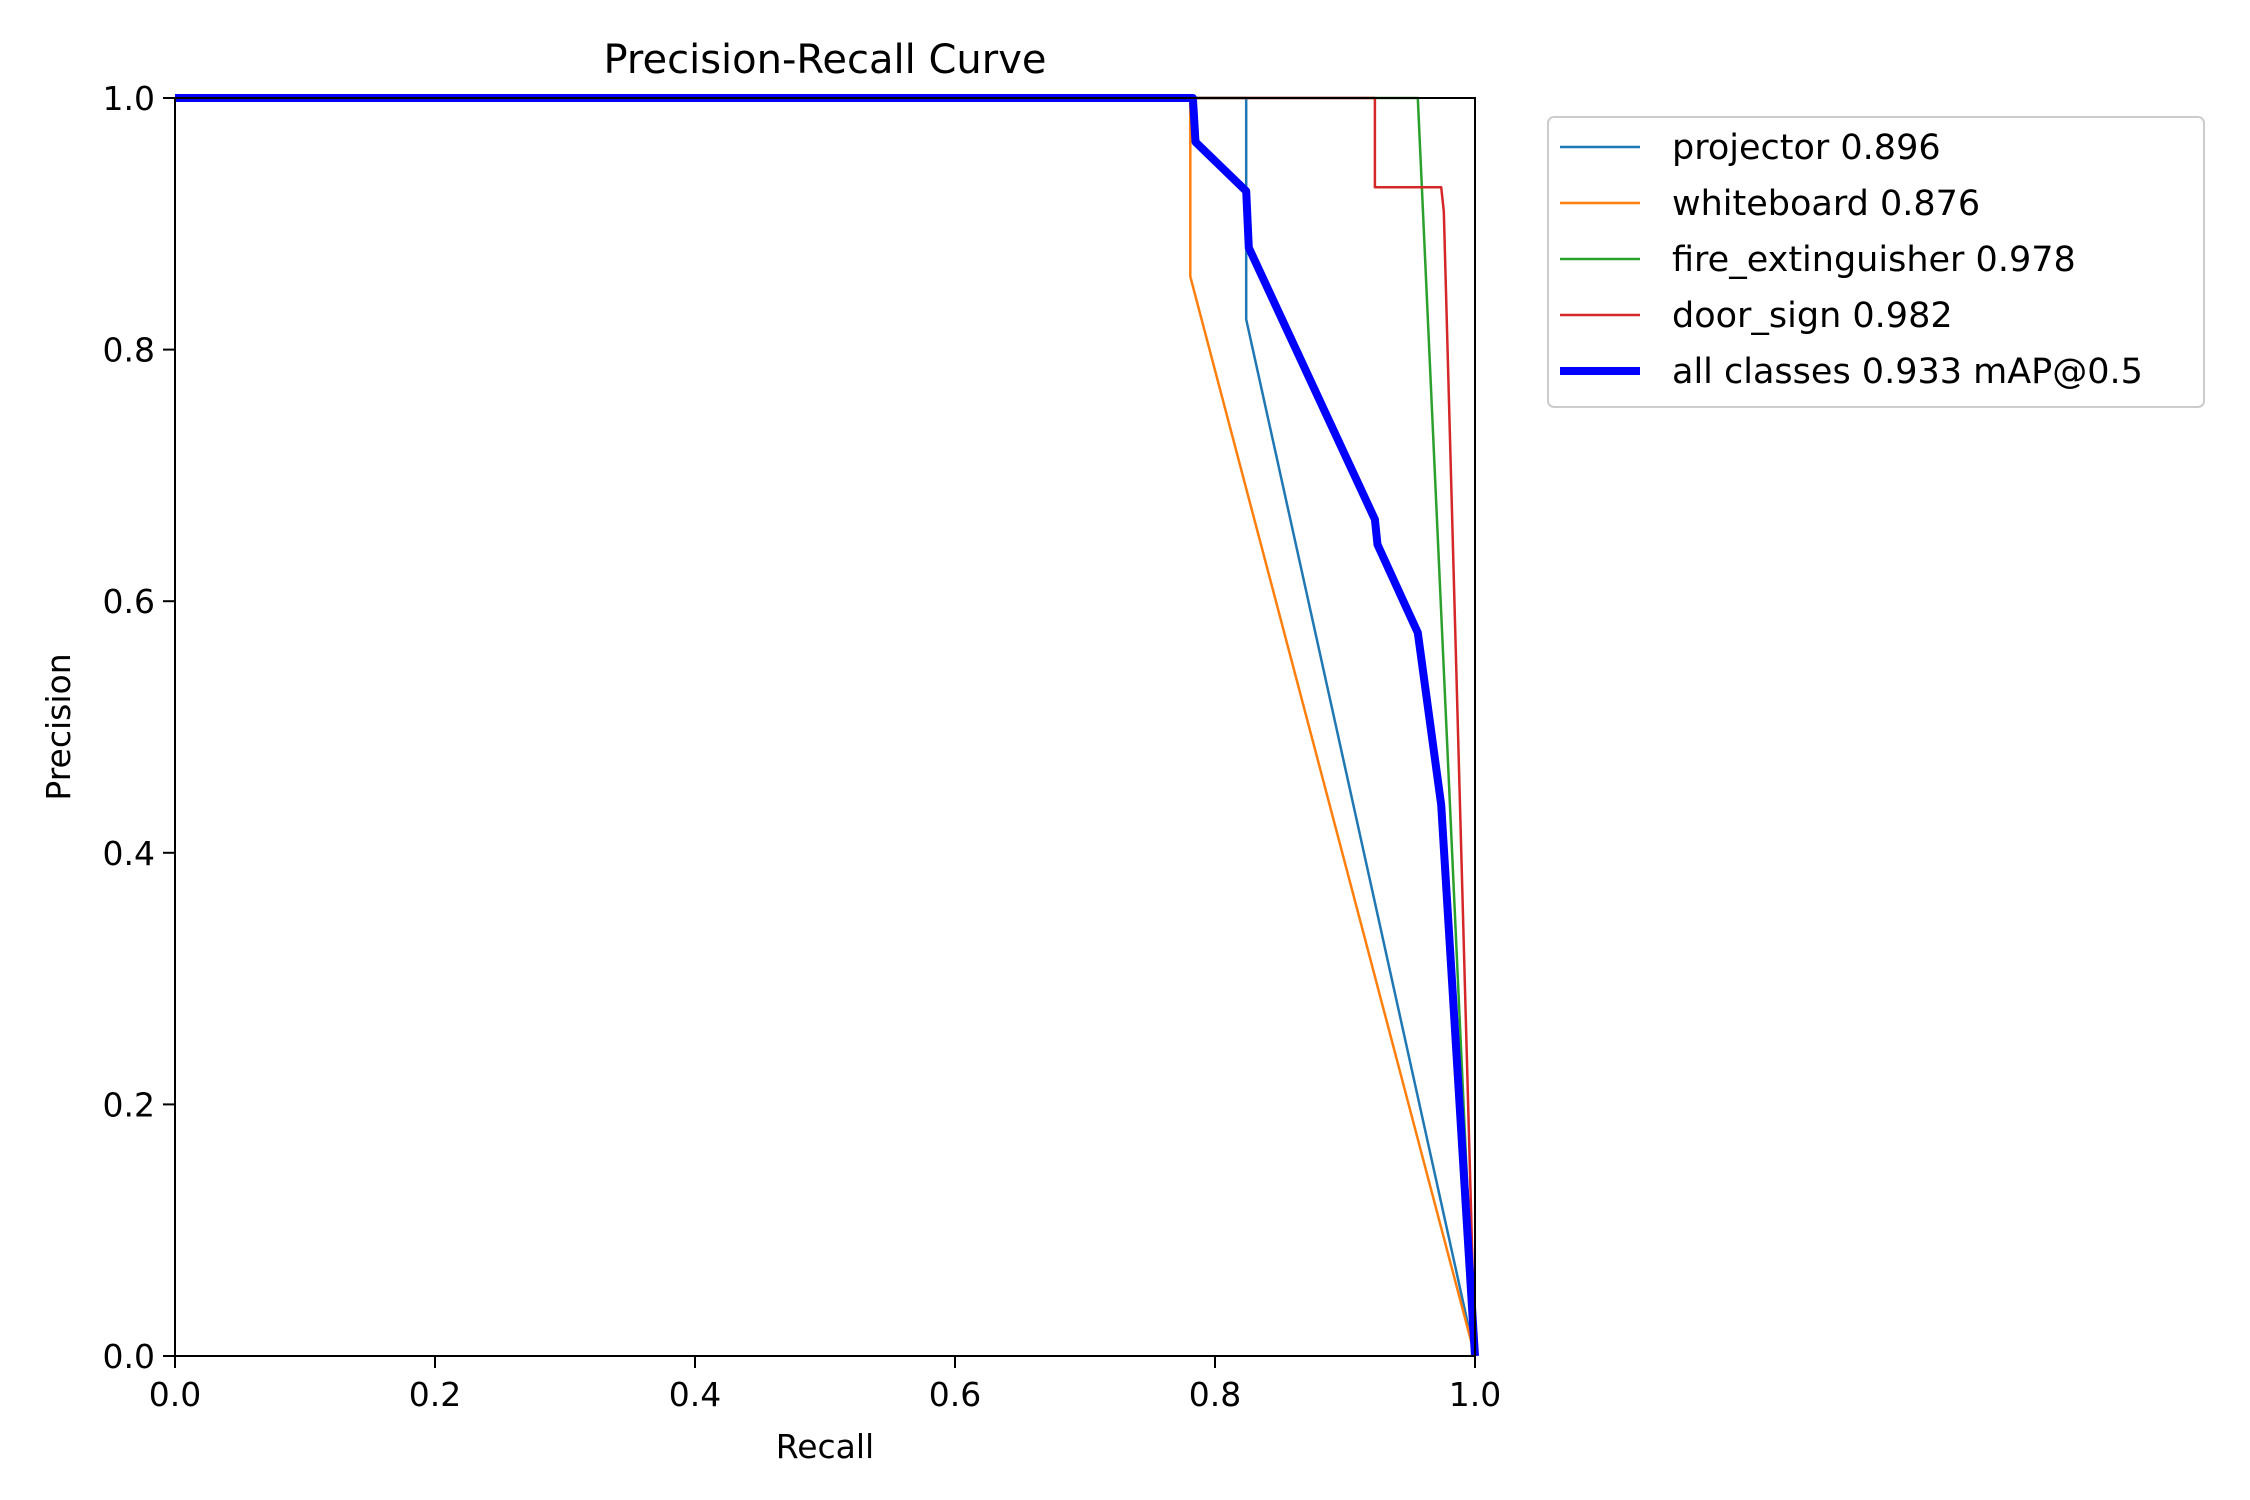 This screenshot has width=2250, height=1500. I want to click on y-tick-label: 0.8, so click(129, 350).